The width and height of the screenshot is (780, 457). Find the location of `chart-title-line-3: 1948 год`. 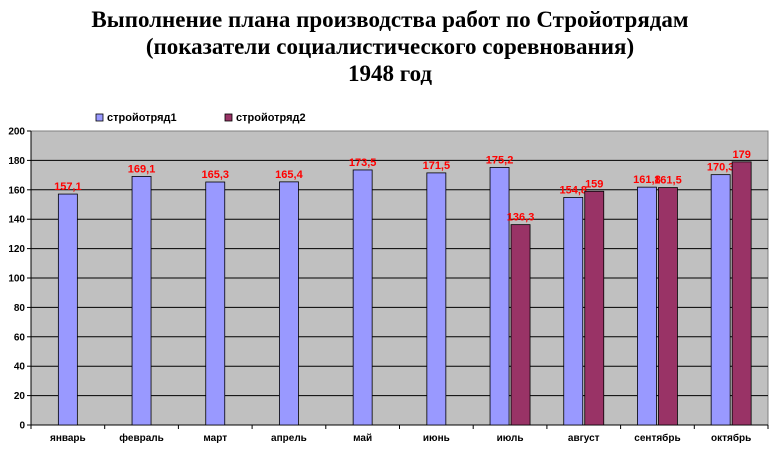

chart-title-line-3: 1948 год is located at coordinates (390, 73).